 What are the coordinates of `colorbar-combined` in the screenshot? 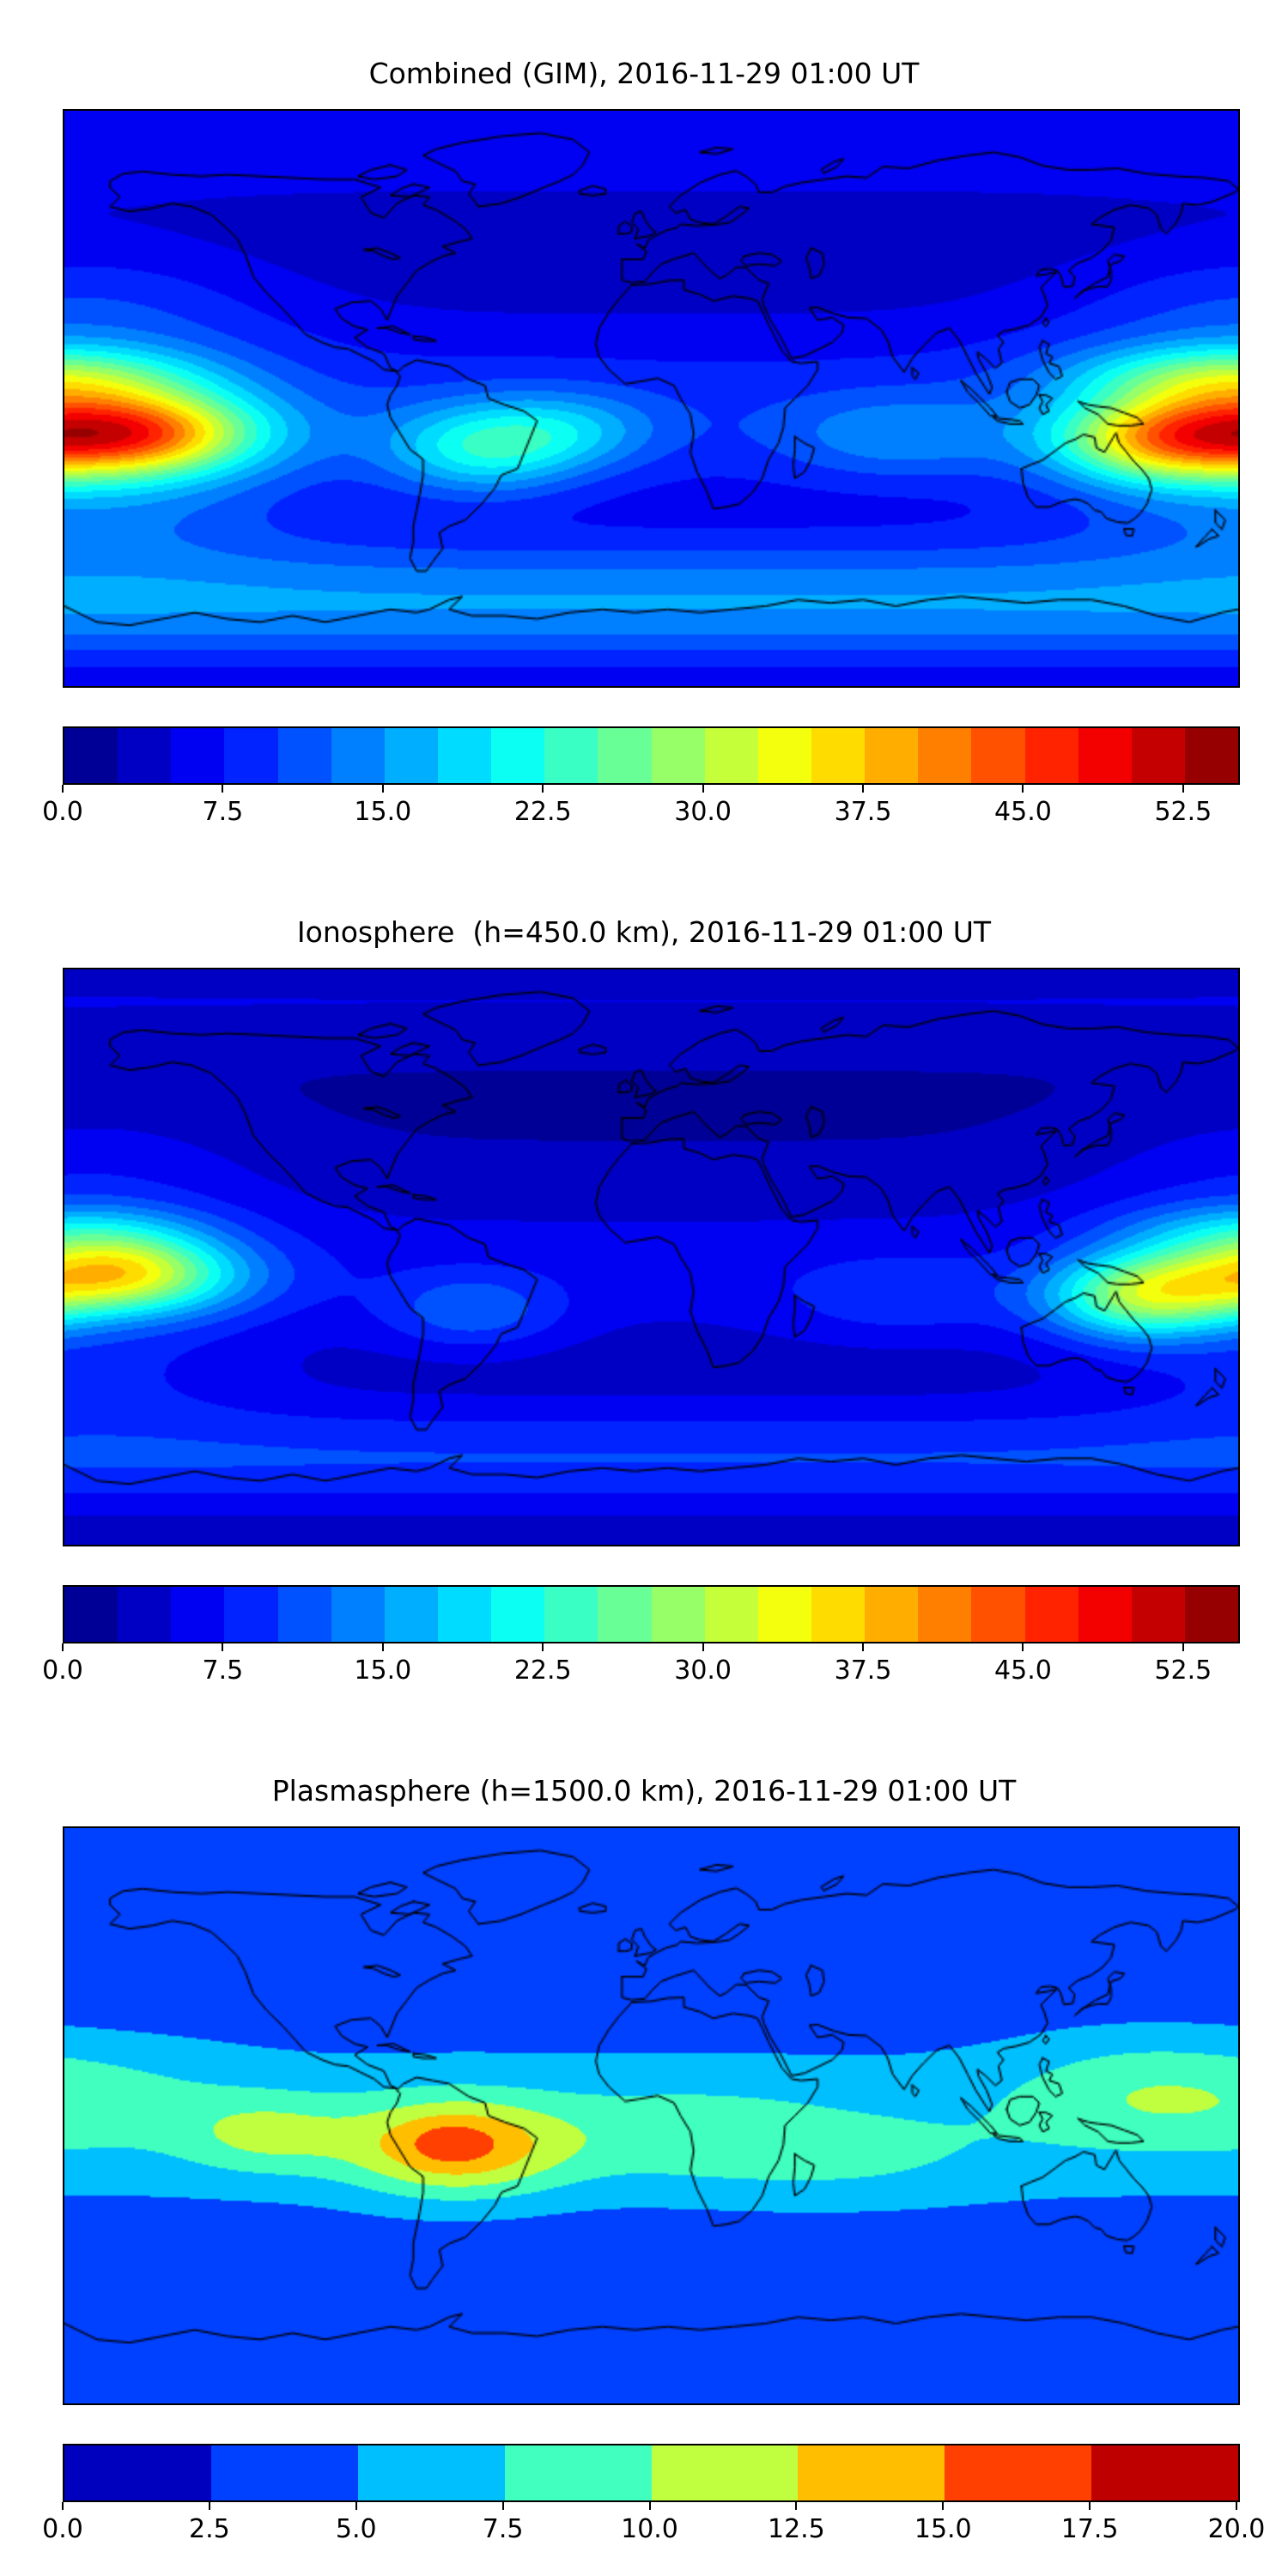 It's located at (651, 755).